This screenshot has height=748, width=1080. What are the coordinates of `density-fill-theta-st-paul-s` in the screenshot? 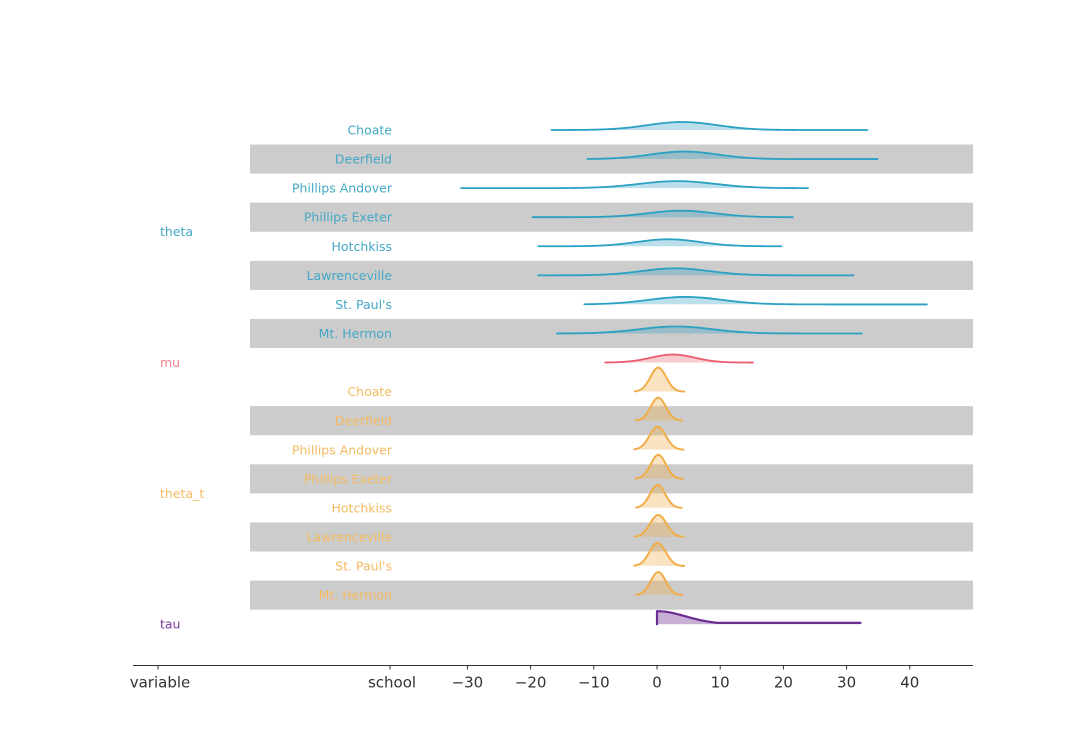 It's located at (755, 300).